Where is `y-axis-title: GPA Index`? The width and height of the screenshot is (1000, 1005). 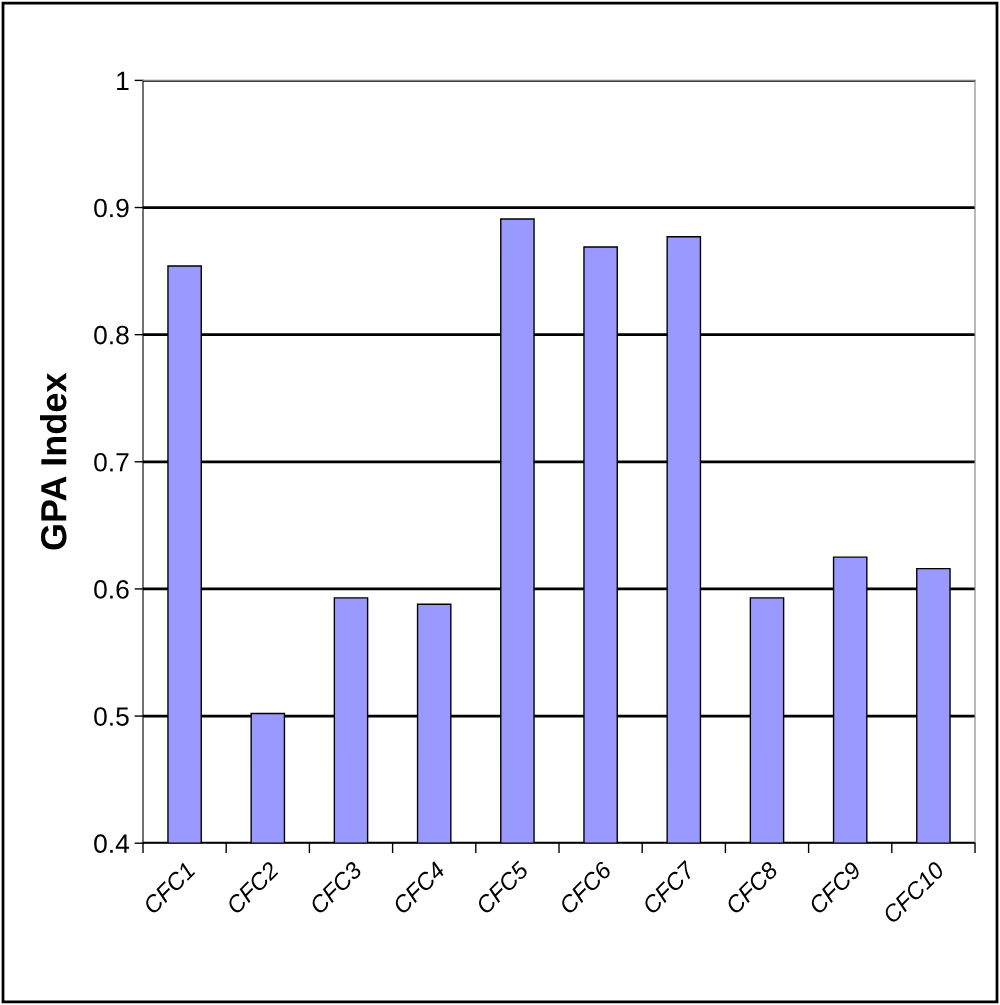
y-axis-title: GPA Index is located at coordinates (53, 461).